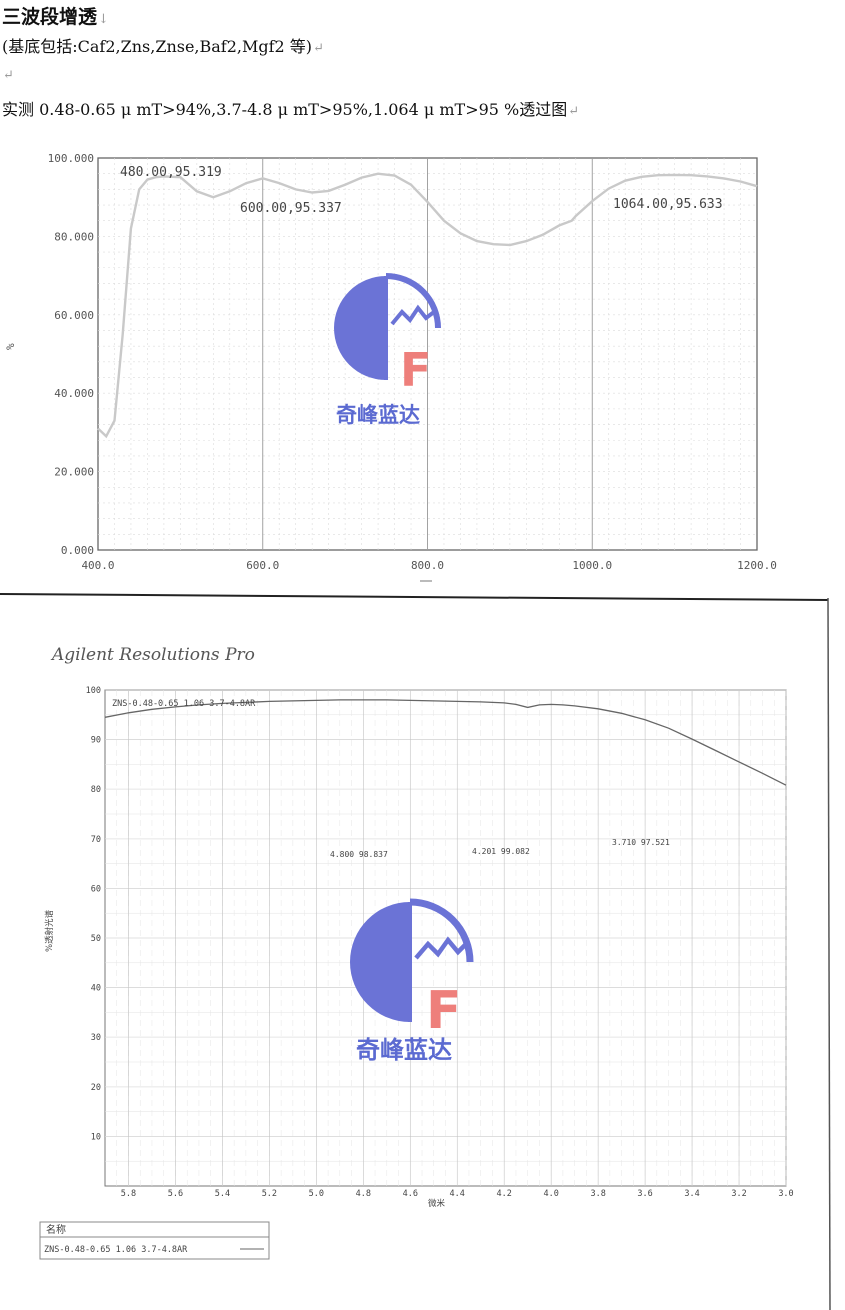 The image size is (845, 1310). I want to click on chart1-y-tick-label: 20.000, so click(74, 472).